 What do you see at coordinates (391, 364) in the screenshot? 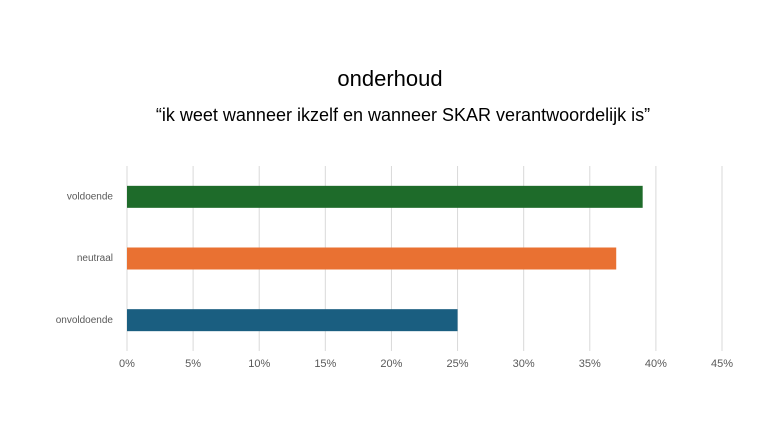
I see `x-tick-label: 20%` at bounding box center [391, 364].